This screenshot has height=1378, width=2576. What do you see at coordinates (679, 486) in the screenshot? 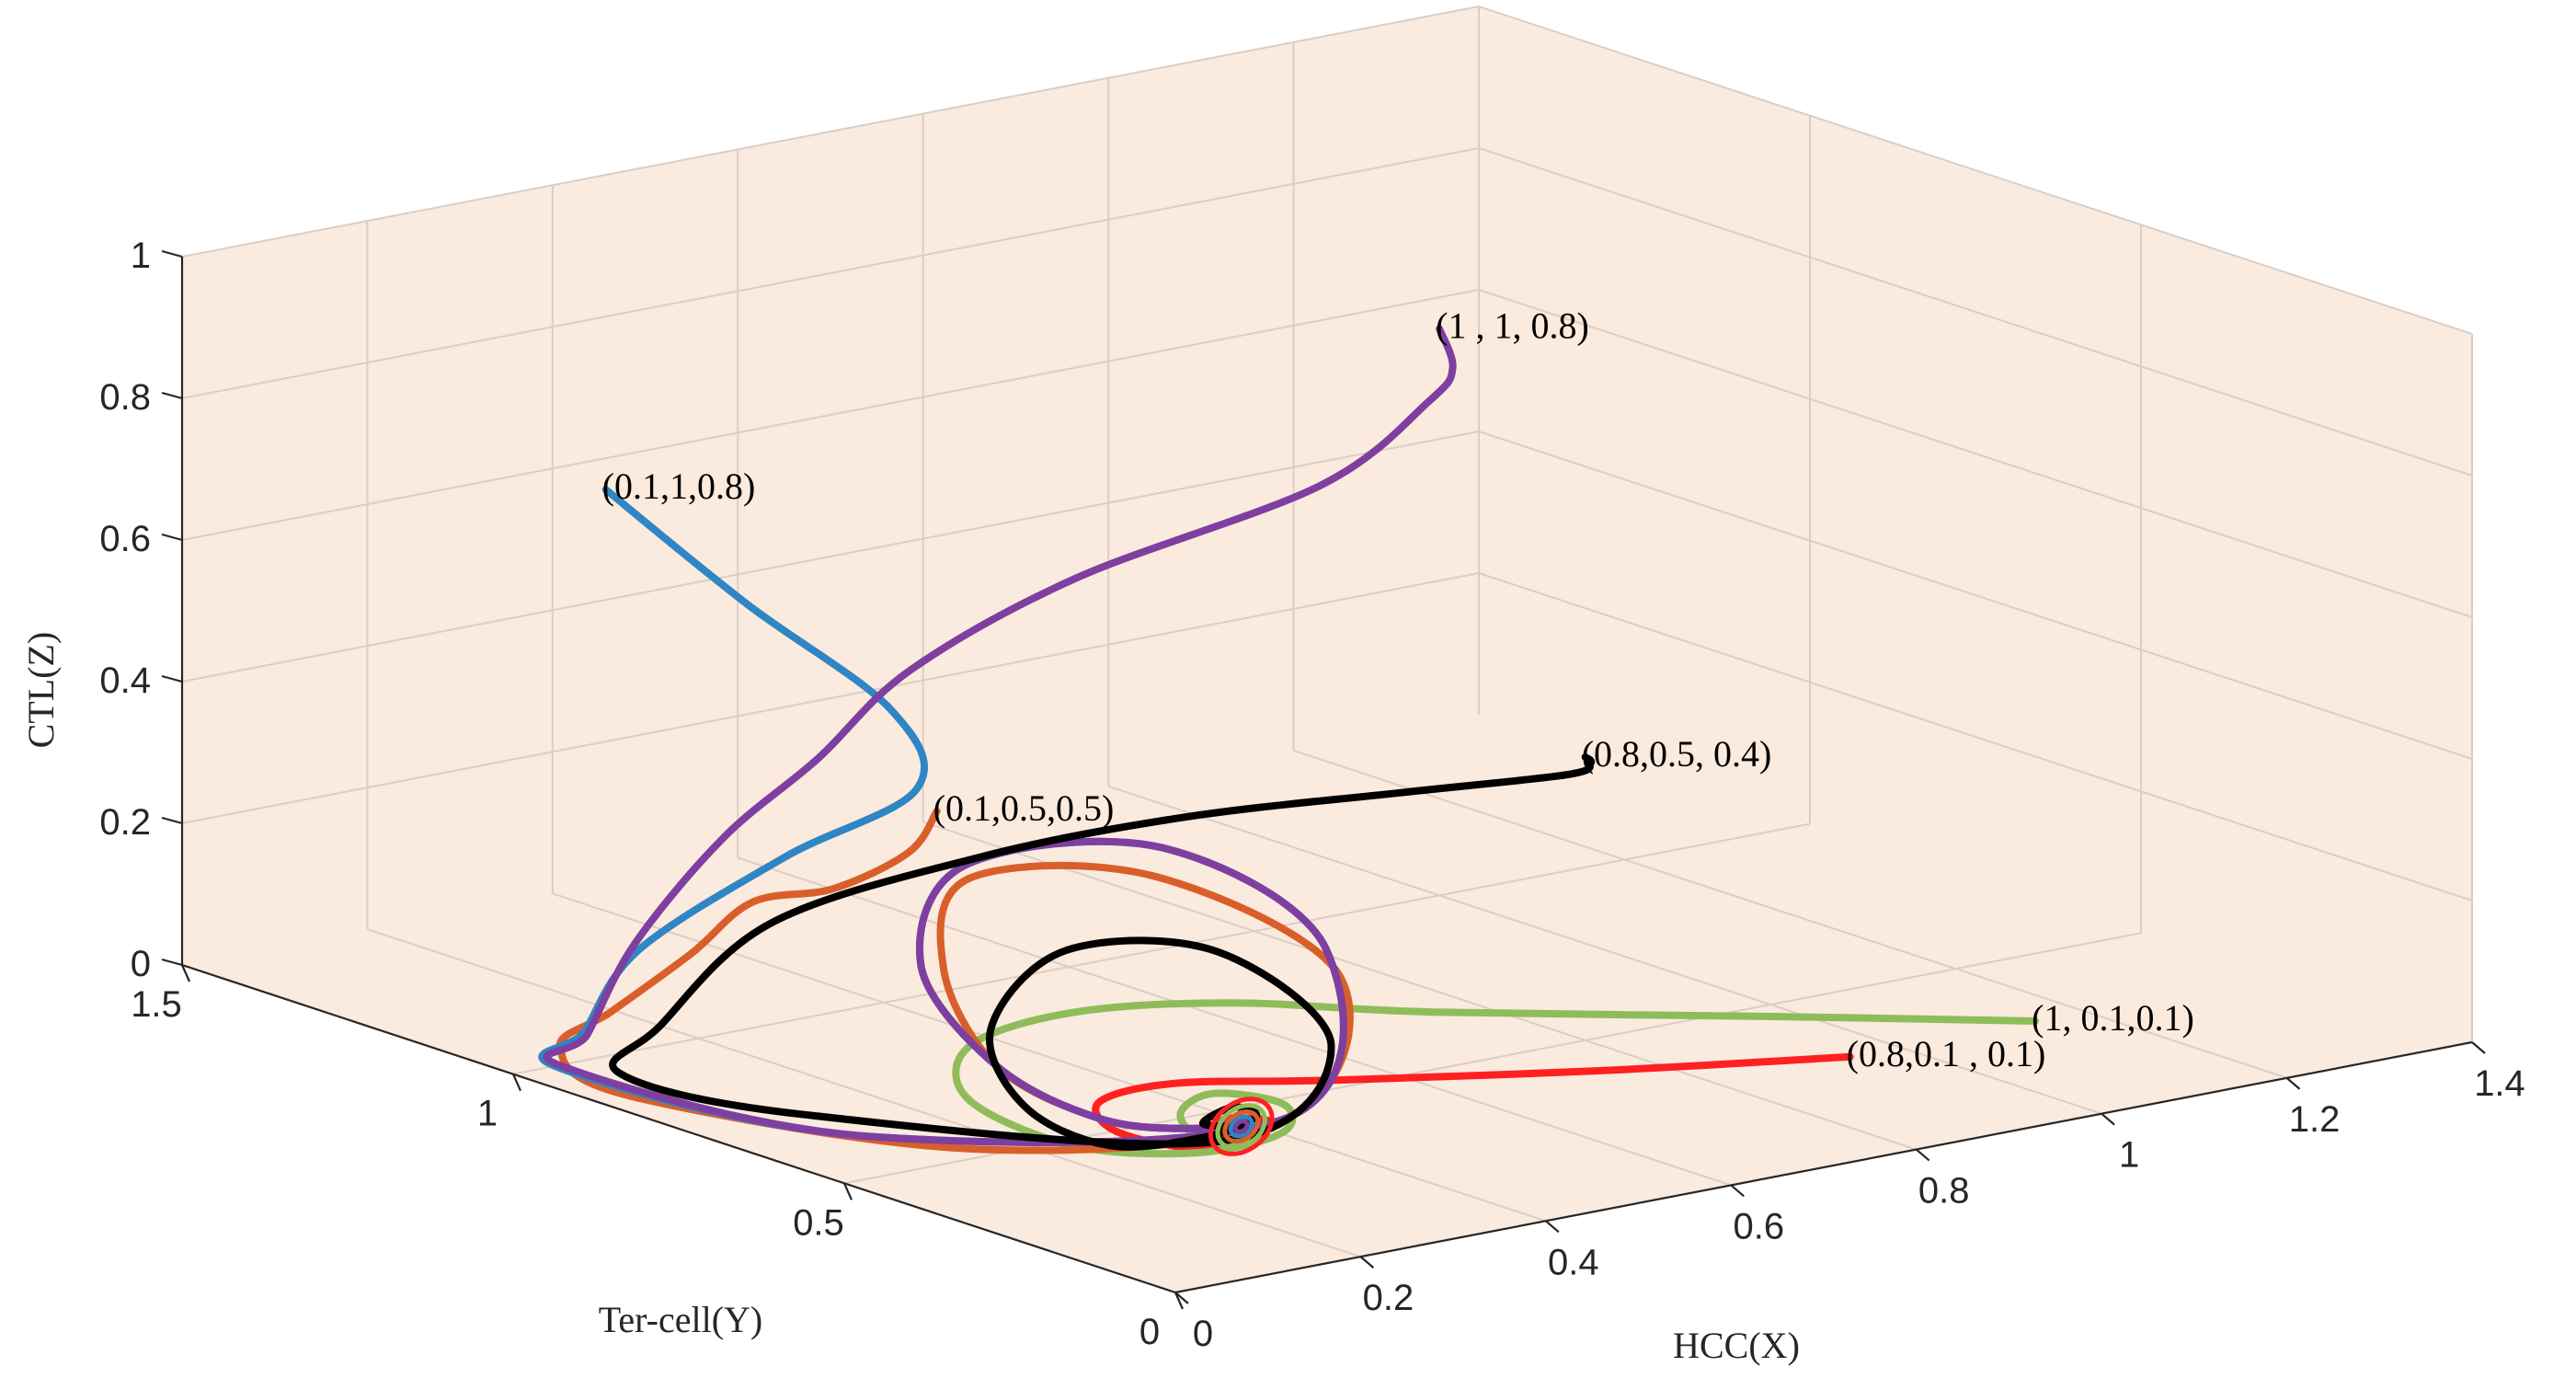
I see `initial-point-label: (0.1,1,0.8)` at bounding box center [679, 486].